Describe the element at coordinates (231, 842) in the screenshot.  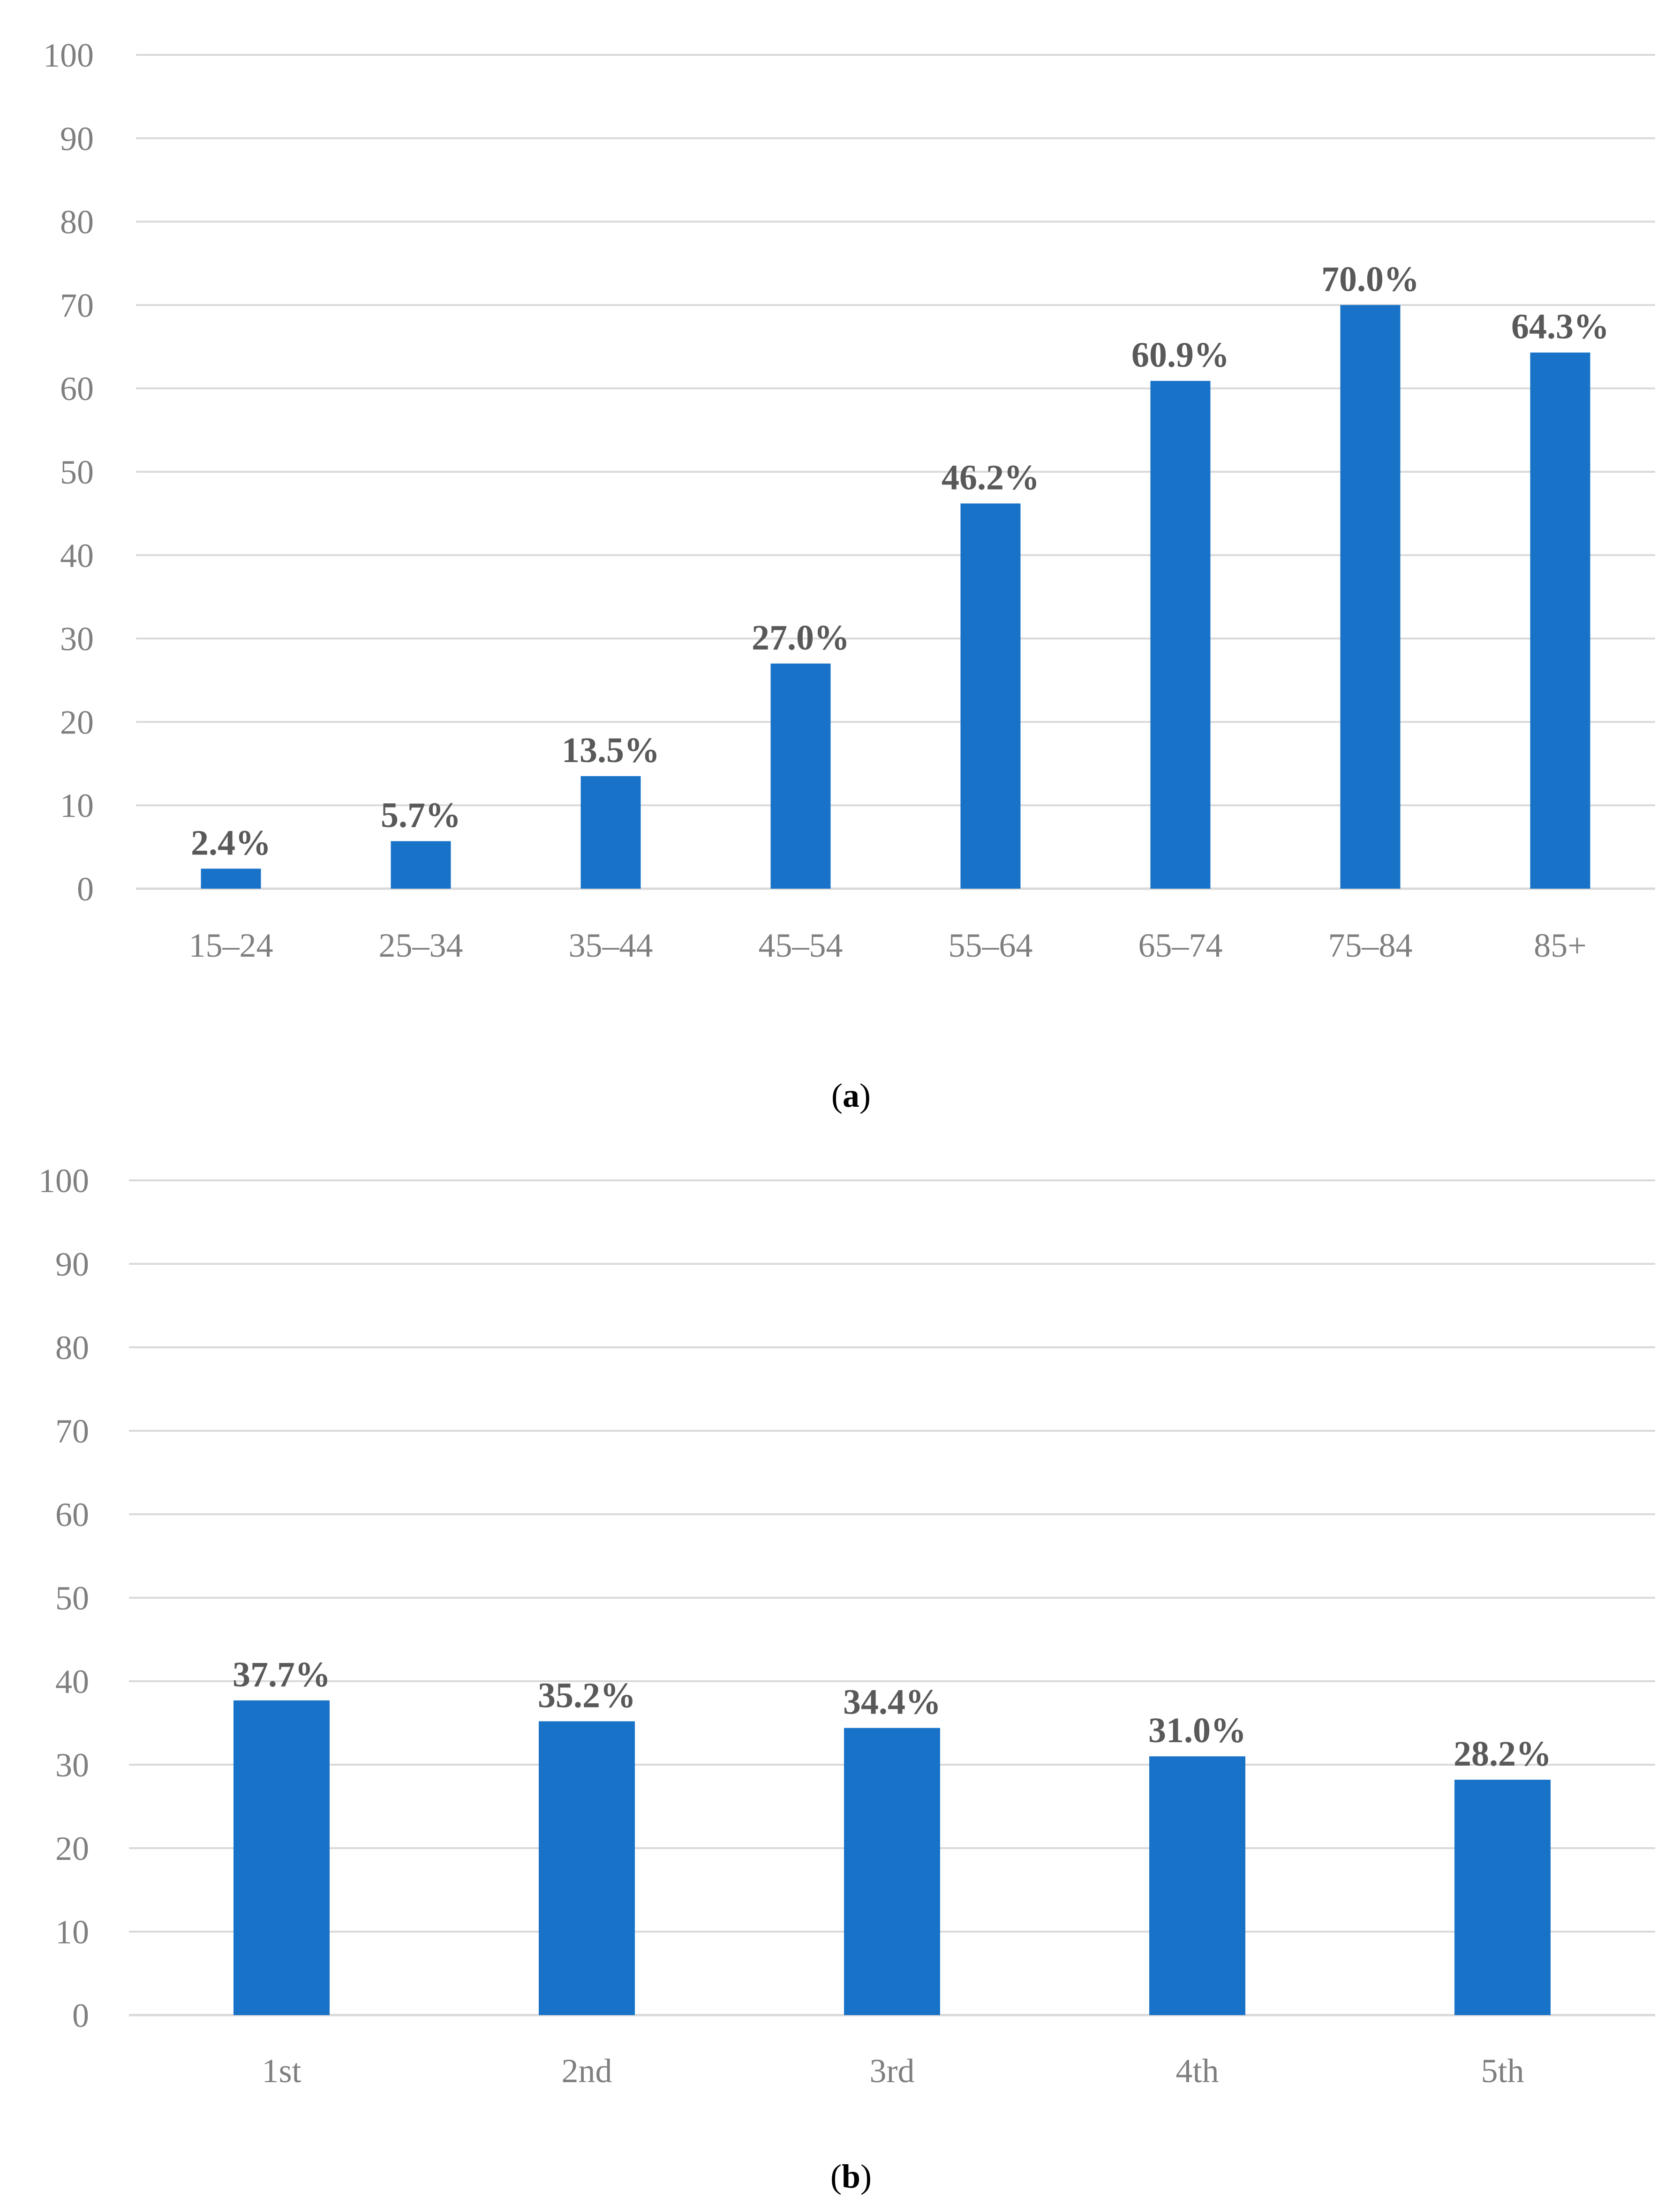
I see `data-label: 2.4%` at that location.